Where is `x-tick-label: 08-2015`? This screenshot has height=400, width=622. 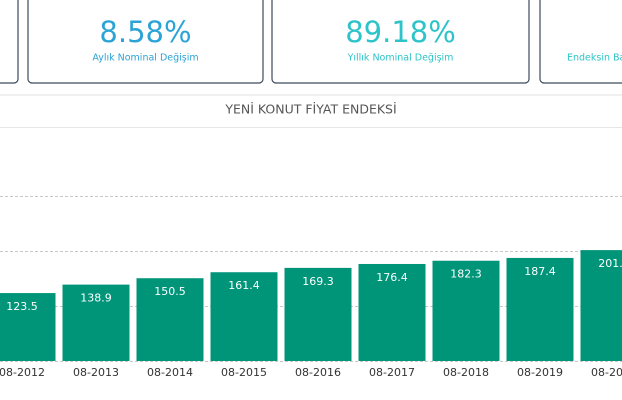 x-tick-label: 08-2015 is located at coordinates (244, 372).